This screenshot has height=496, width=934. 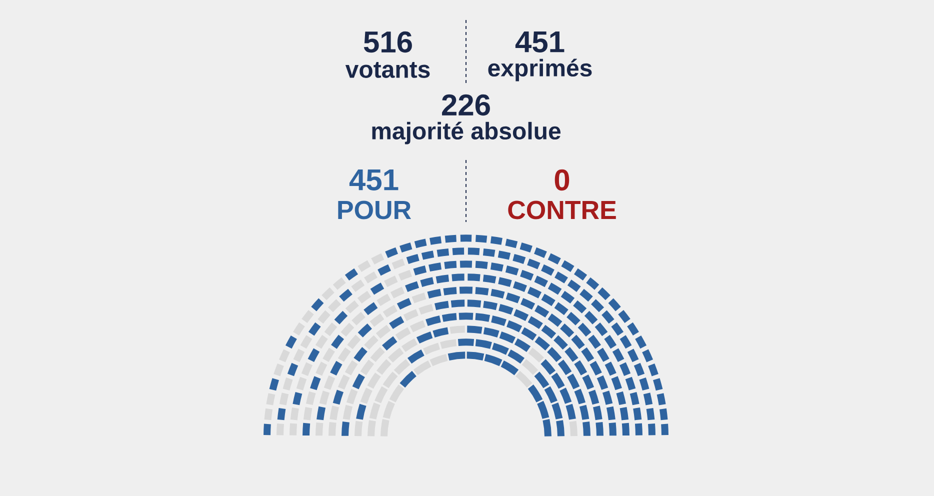 I want to click on text: votants, so click(x=387, y=70).